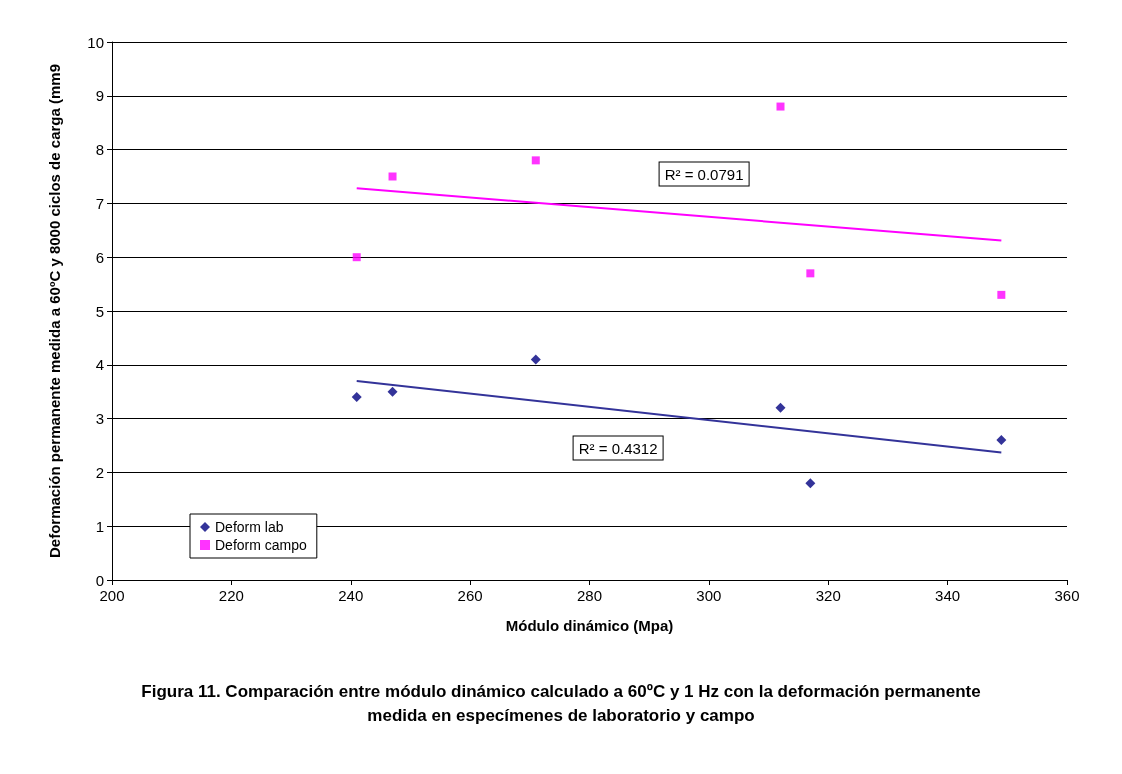  I want to click on y-tick-label: 0, so click(99, 580).